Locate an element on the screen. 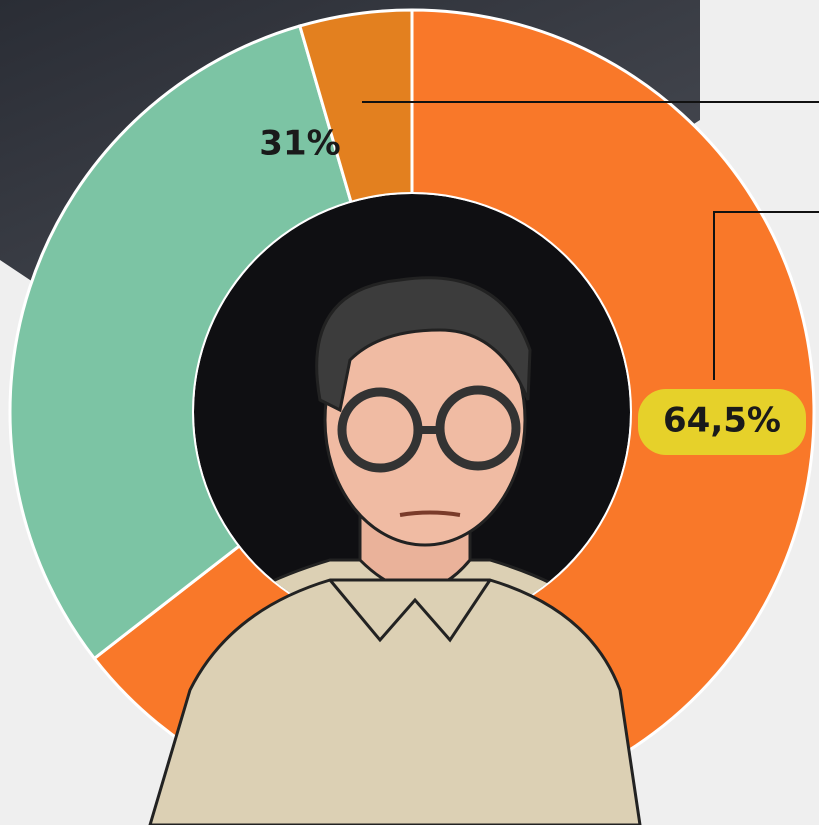 The width and height of the screenshot is (819, 825). value-label: 64,5% is located at coordinates (722, 421).